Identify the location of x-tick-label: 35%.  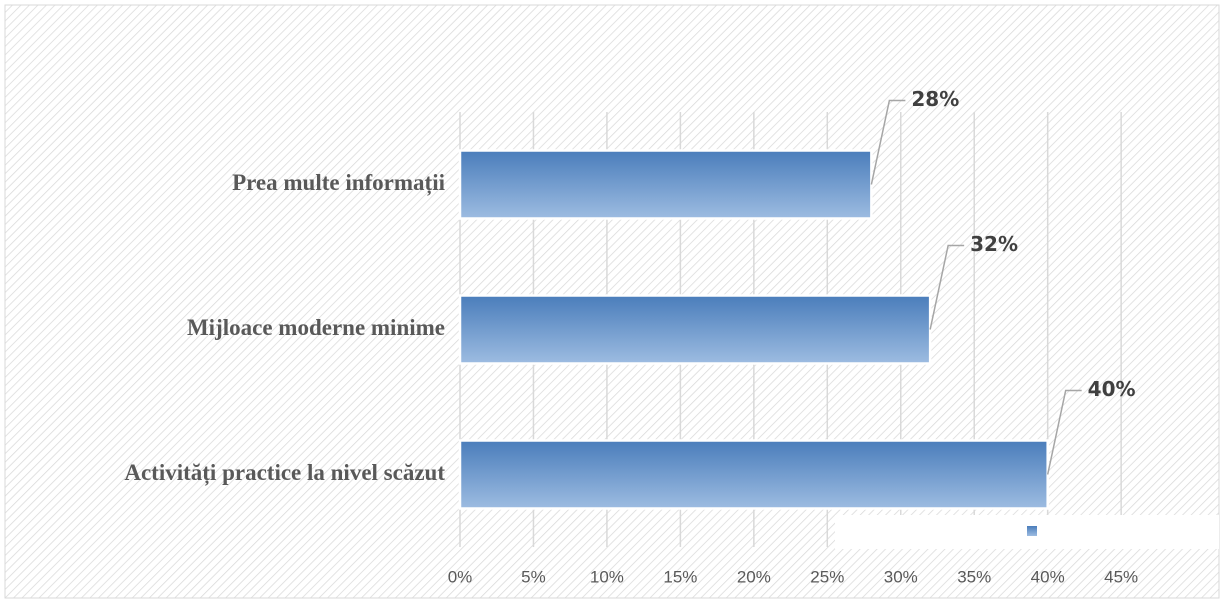
(974, 576).